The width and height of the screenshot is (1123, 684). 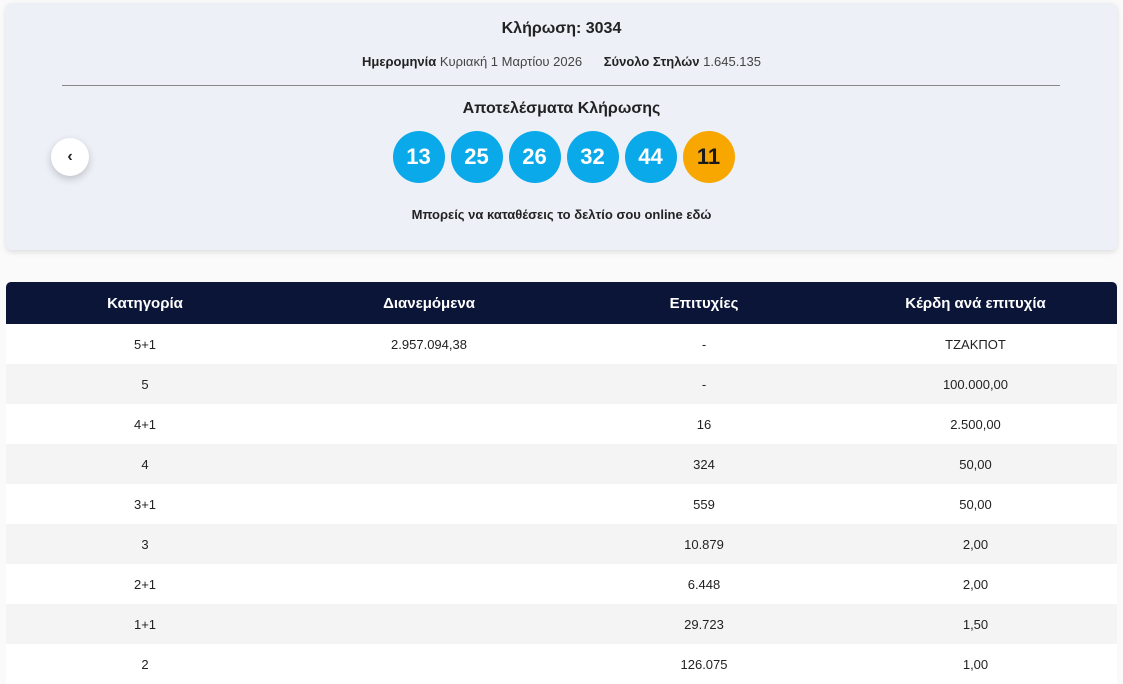 What do you see at coordinates (704, 424) in the screenshot?
I see `cell-winners: 16` at bounding box center [704, 424].